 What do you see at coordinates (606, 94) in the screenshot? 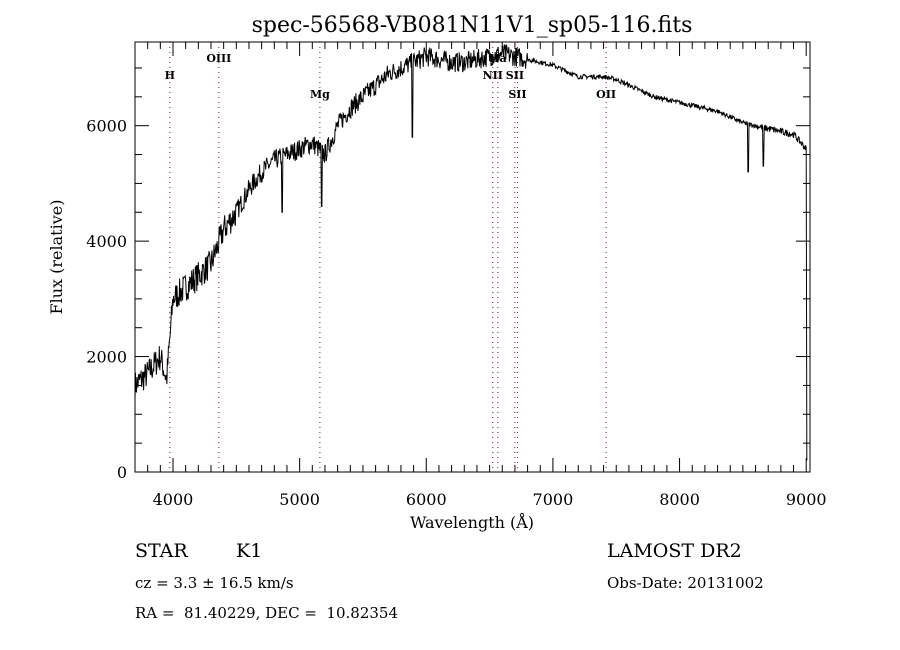
I see `line-marker-label: OII` at bounding box center [606, 94].